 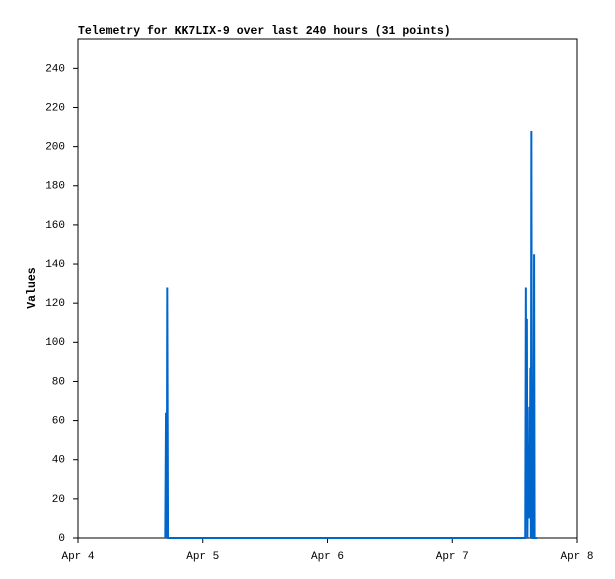 I want to click on x-tick-label: Apr 8, so click(x=576, y=557).